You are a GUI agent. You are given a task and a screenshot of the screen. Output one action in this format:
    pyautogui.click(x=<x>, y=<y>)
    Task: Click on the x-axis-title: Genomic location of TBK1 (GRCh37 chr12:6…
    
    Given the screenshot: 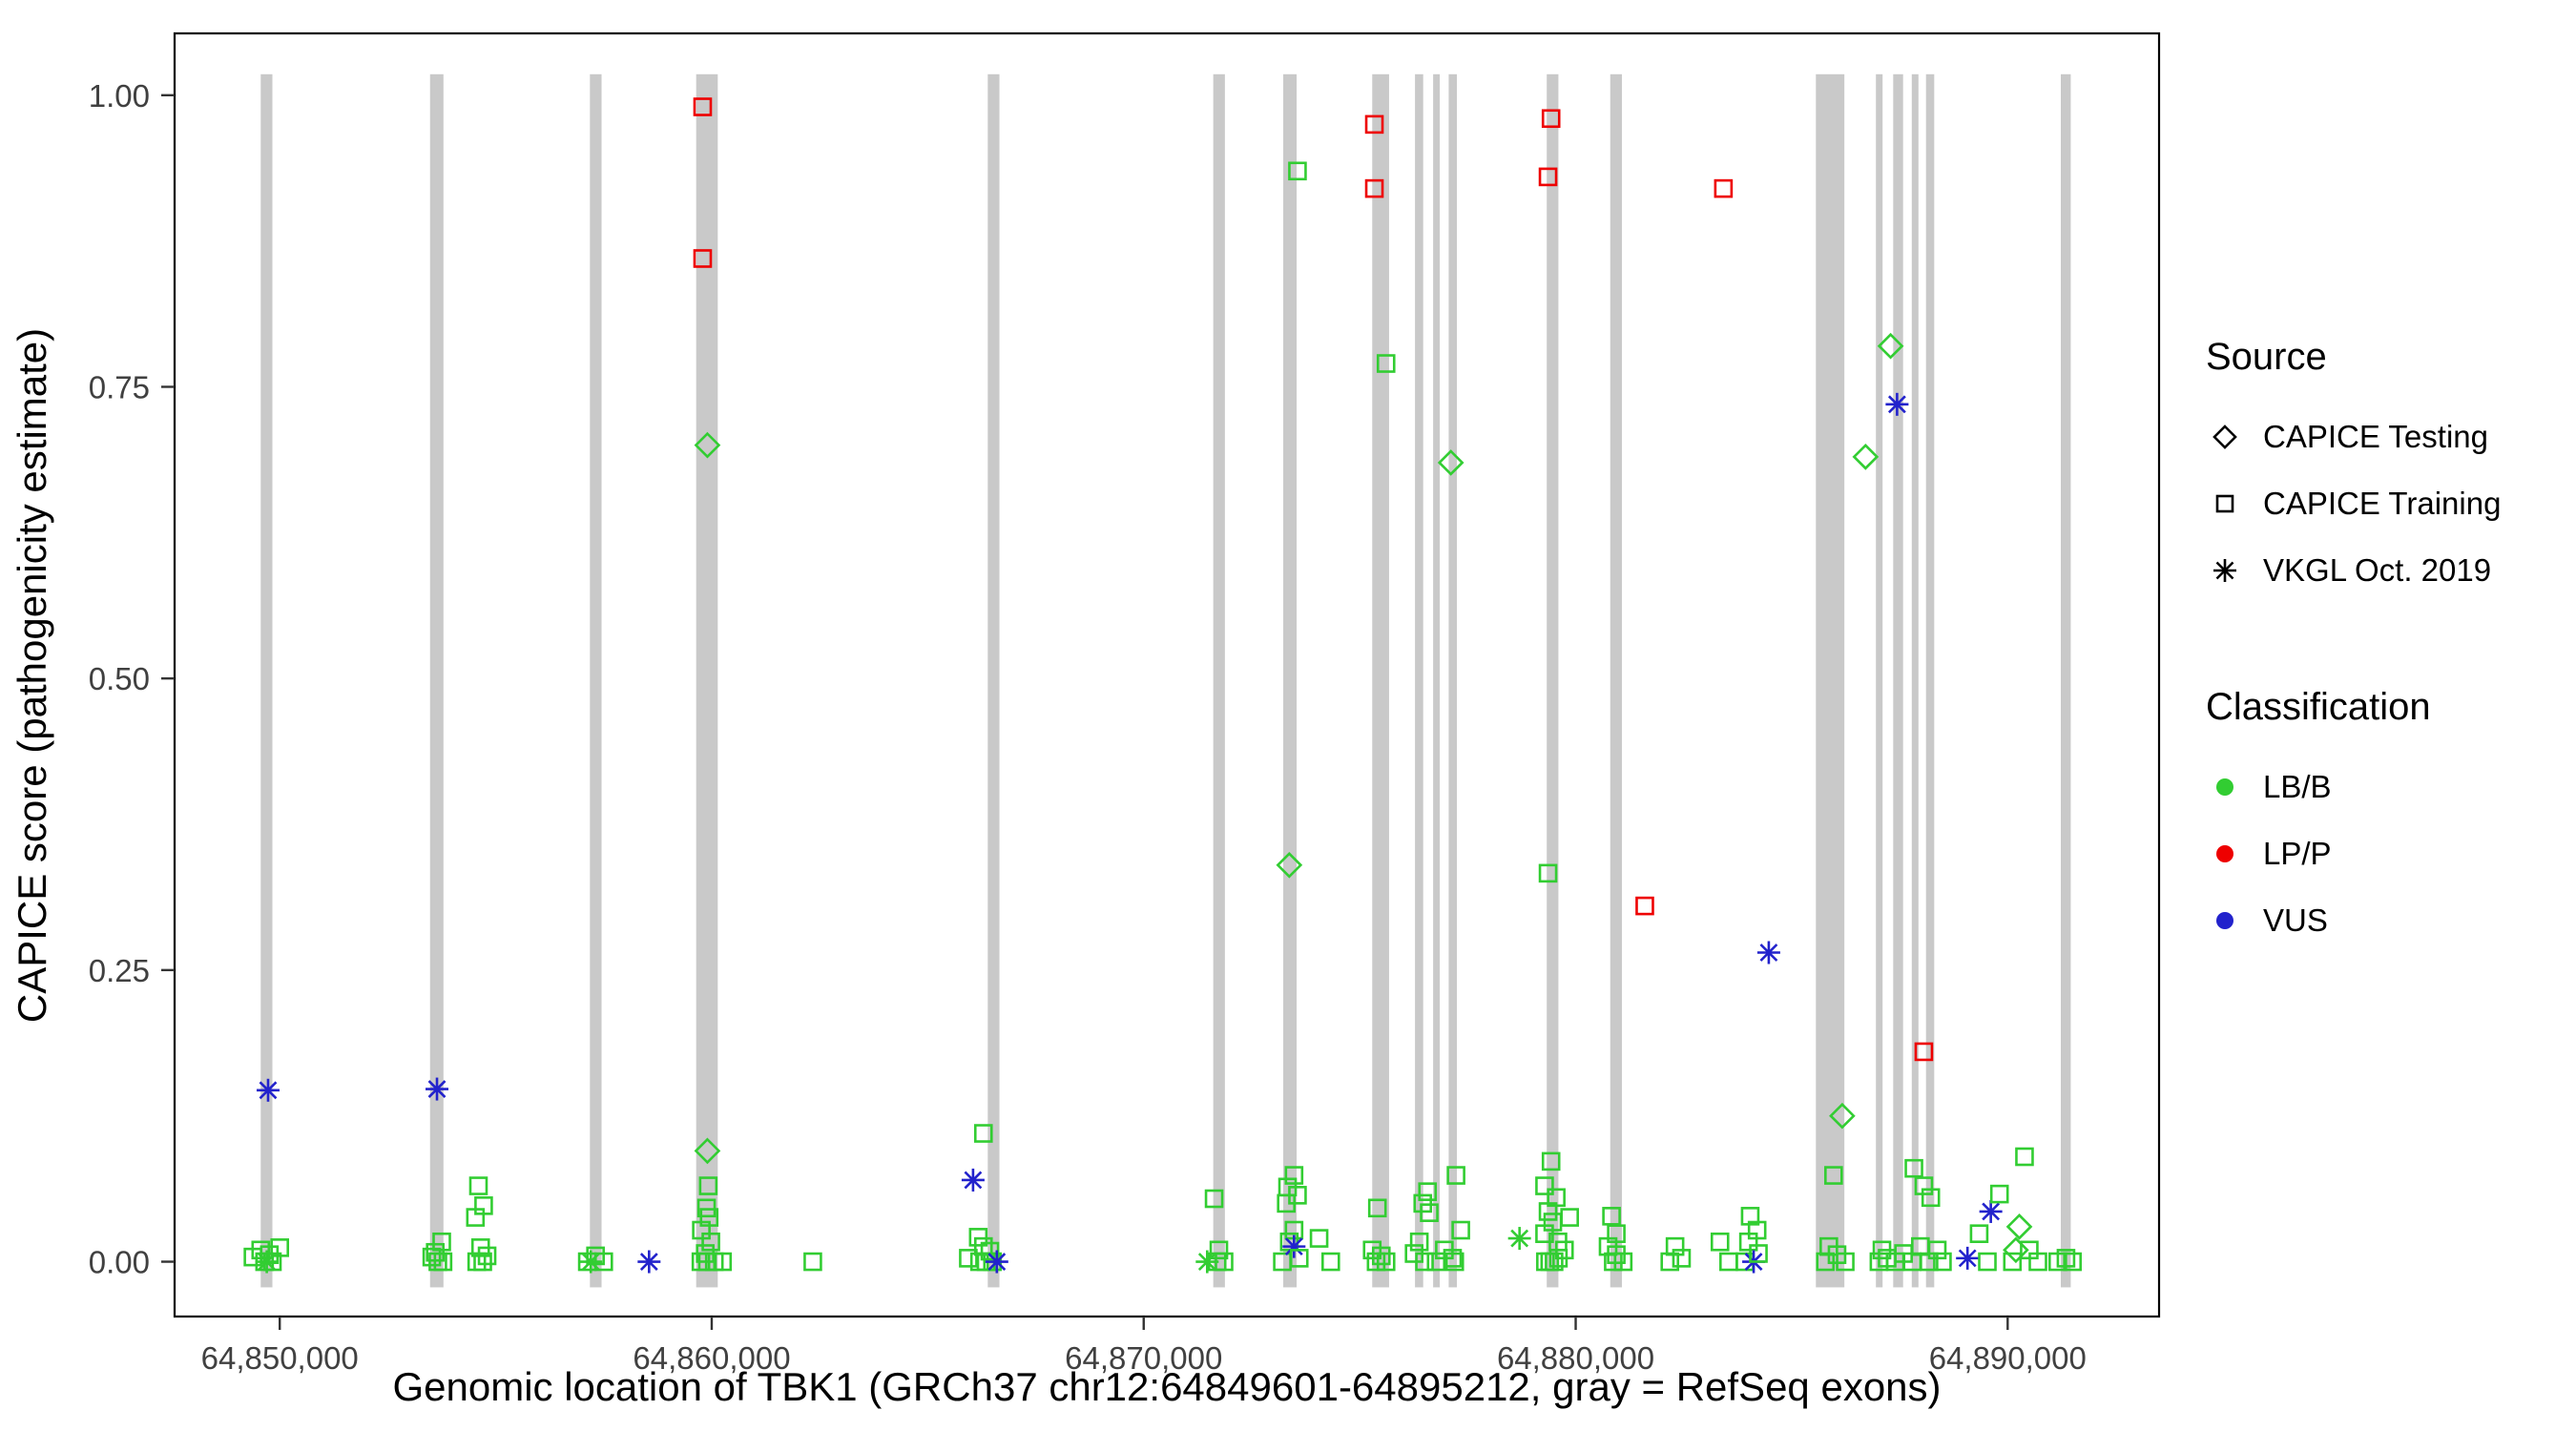 What is the action you would take?
    pyautogui.click(x=1166, y=1386)
    